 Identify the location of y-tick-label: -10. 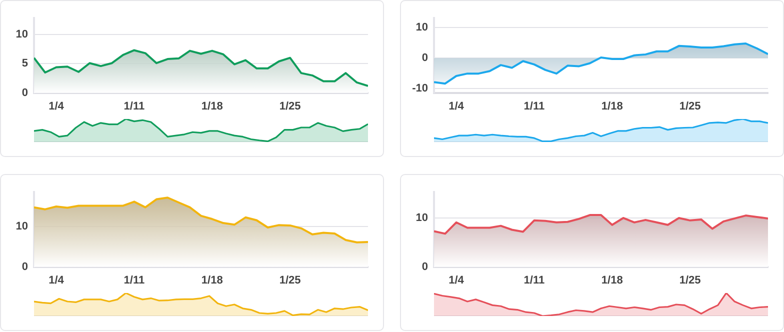
(420, 88).